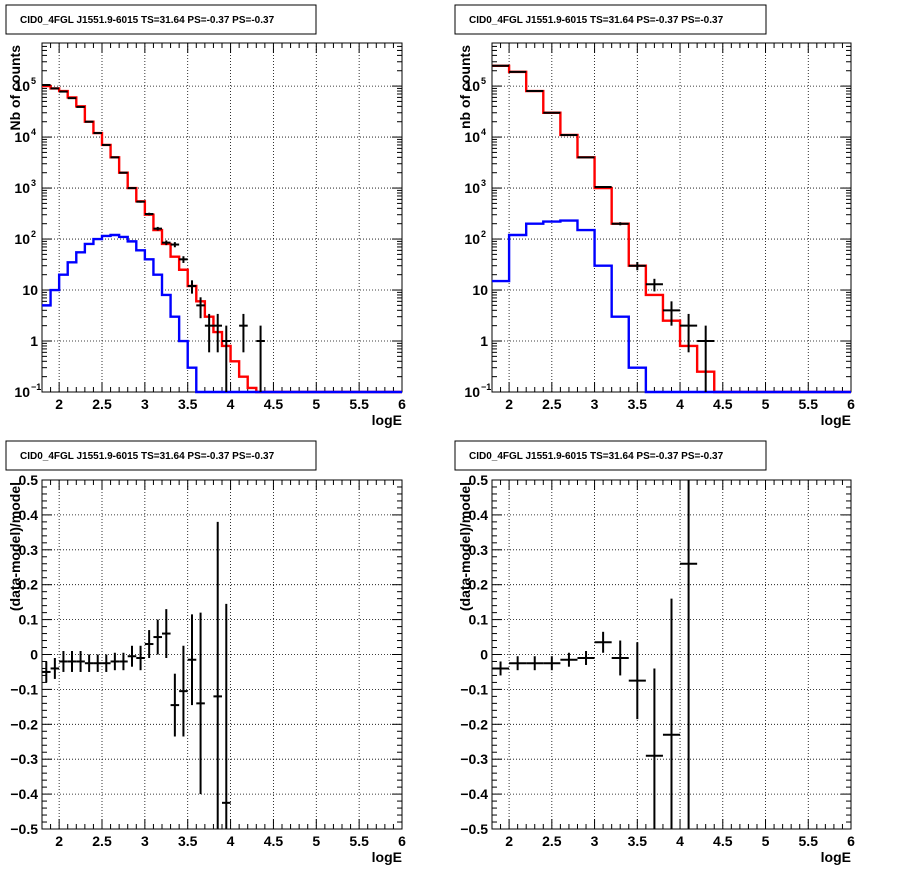 The image size is (898, 875). Describe the element at coordinates (680, 841) in the screenshot. I see `x-tick-label: 4` at that location.